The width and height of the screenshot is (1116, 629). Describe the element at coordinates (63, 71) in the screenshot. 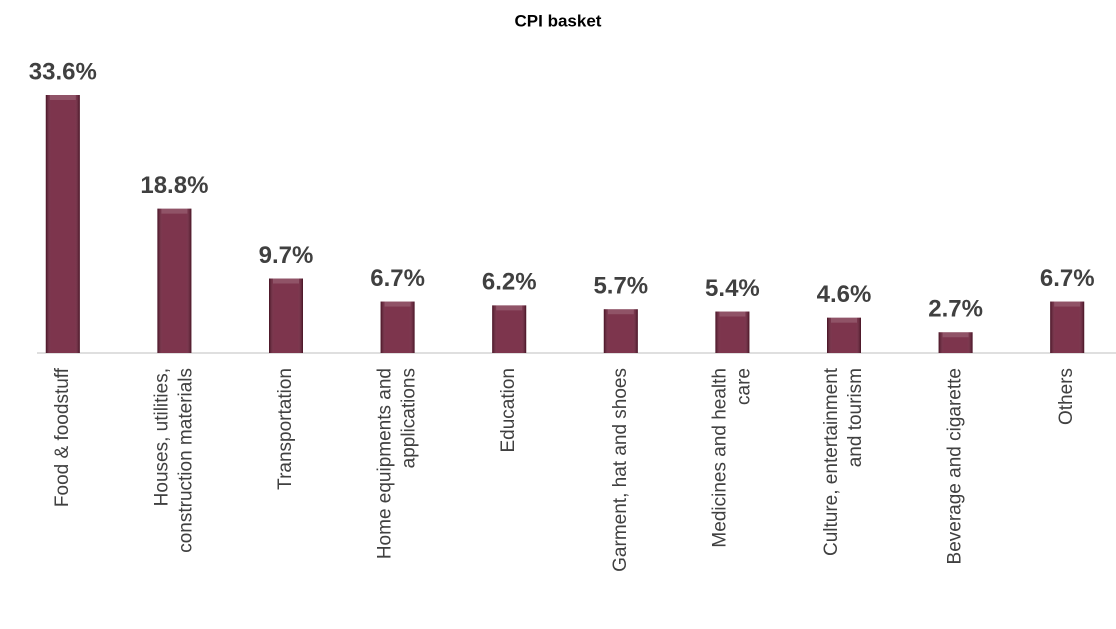

I see `value-label: 33.6%` at that location.